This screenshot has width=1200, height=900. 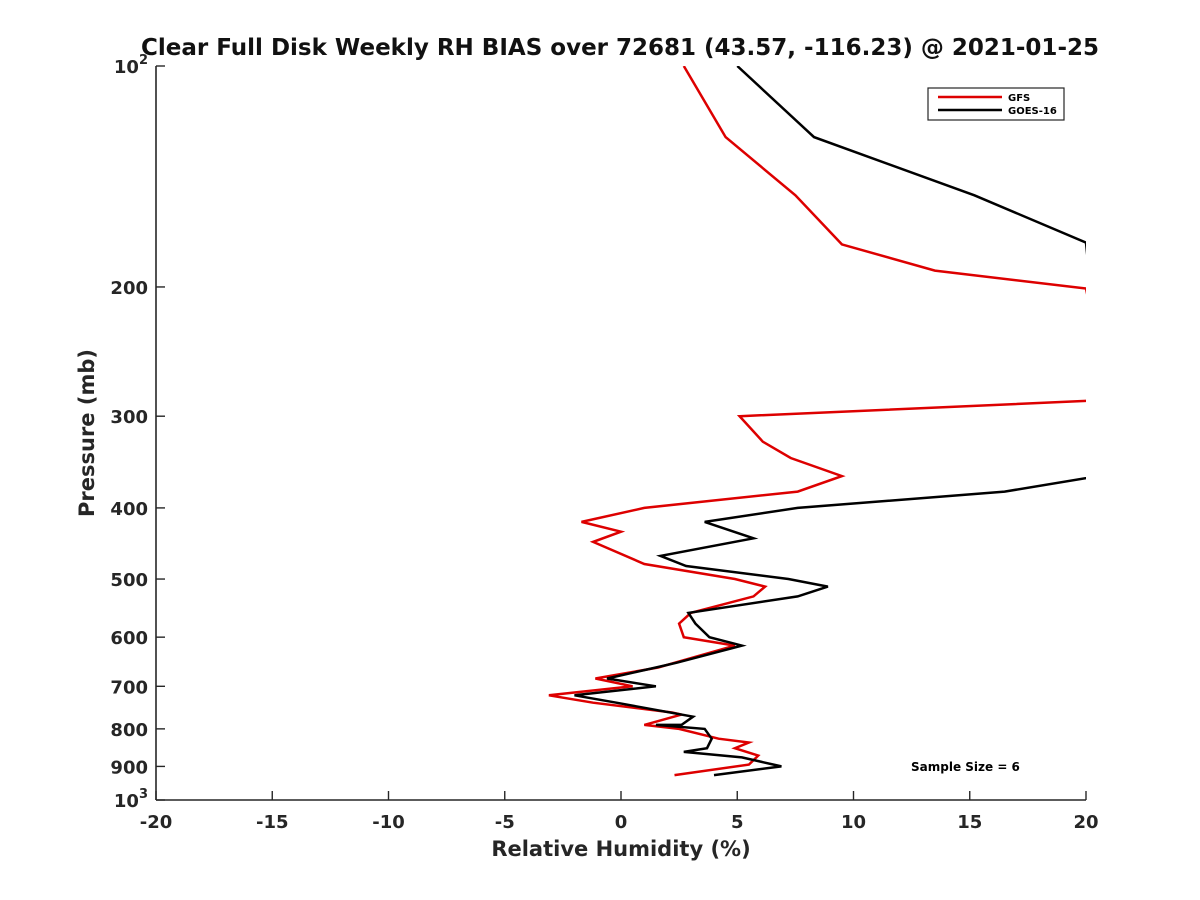 I want to click on sample-size-annotation: Sample Size = 6, so click(x=965, y=767).